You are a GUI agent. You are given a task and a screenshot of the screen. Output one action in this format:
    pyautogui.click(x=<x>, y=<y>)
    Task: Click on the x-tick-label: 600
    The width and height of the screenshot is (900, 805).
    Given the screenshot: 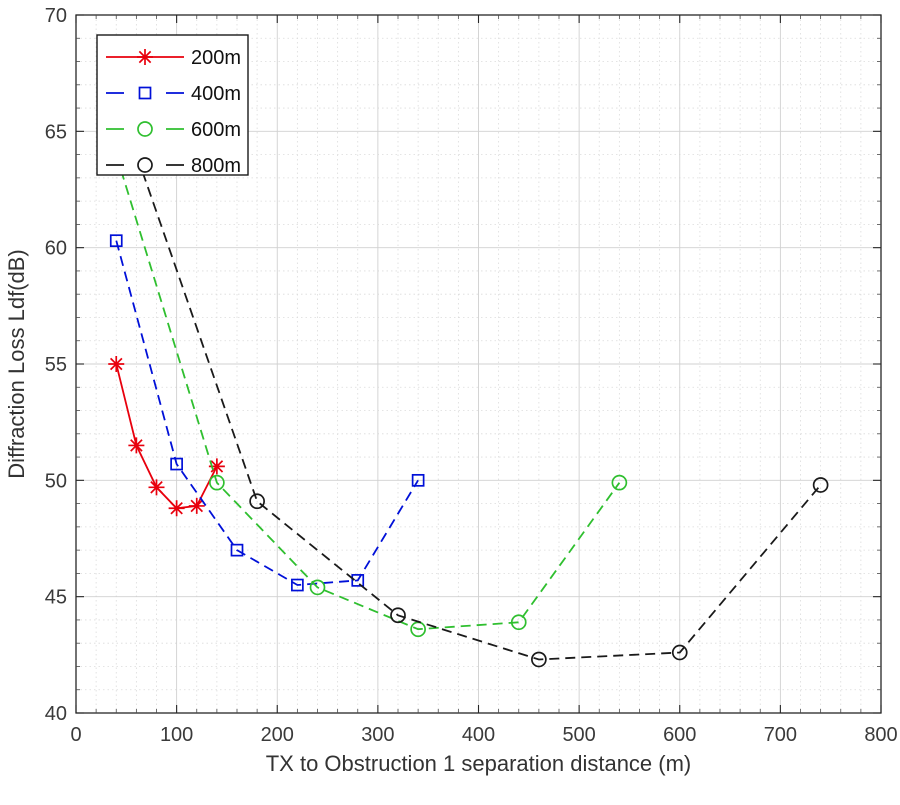 What is the action you would take?
    pyautogui.click(x=679, y=735)
    